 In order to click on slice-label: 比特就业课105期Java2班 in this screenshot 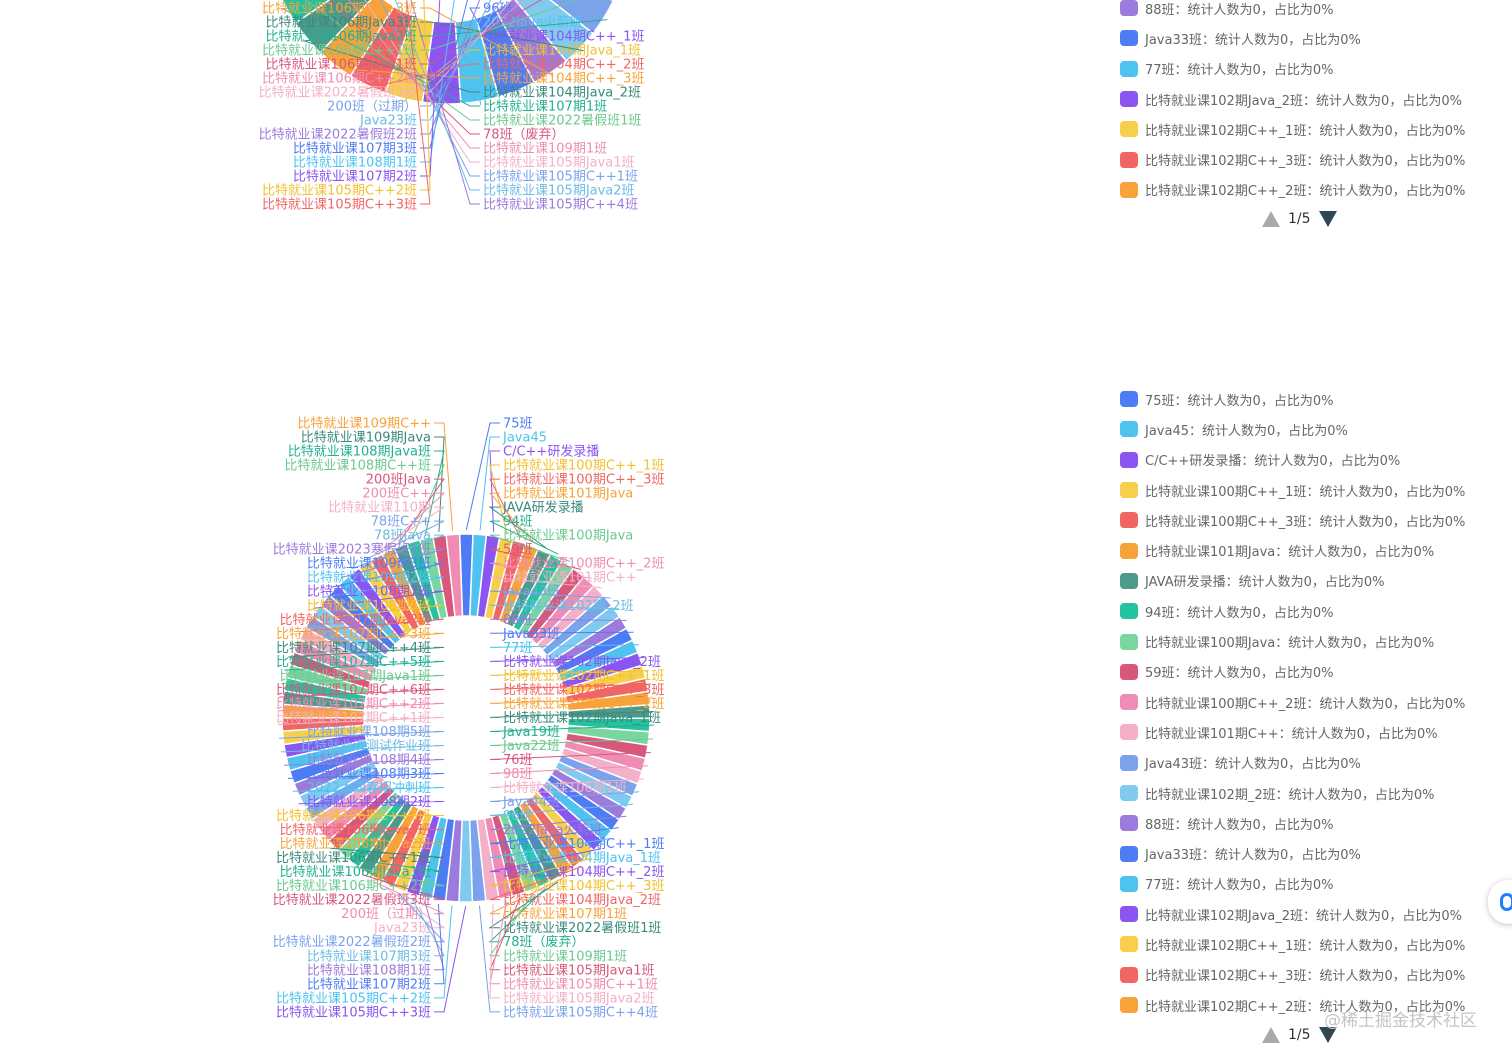, I will do `click(559, 191)`.